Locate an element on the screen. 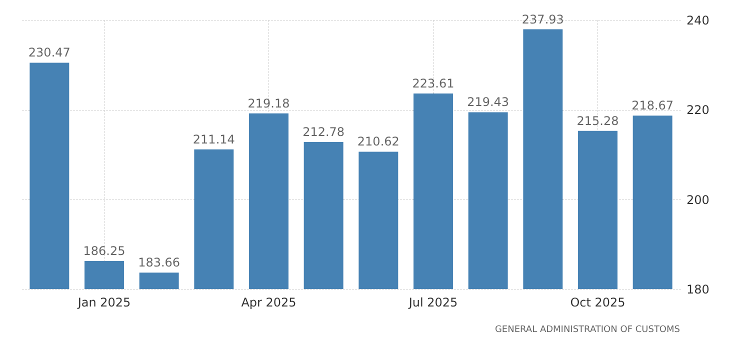 This screenshot has height=340, width=730. data-label: 186.25 is located at coordinates (104, 251).